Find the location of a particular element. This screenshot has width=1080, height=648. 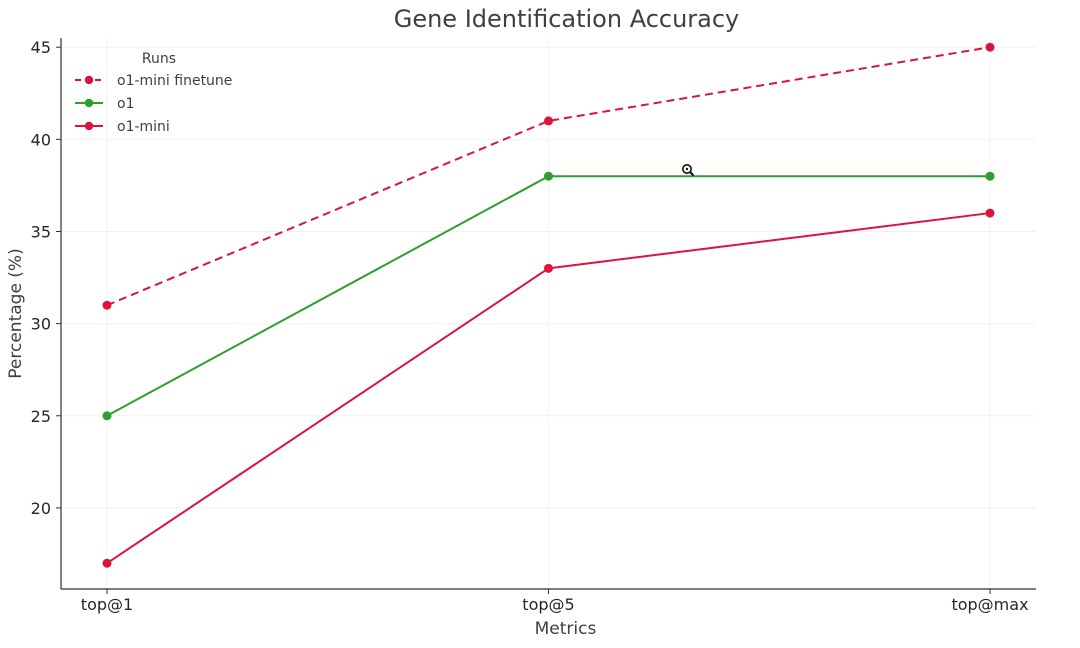

y-tick-label: 20 is located at coordinates (41, 508).